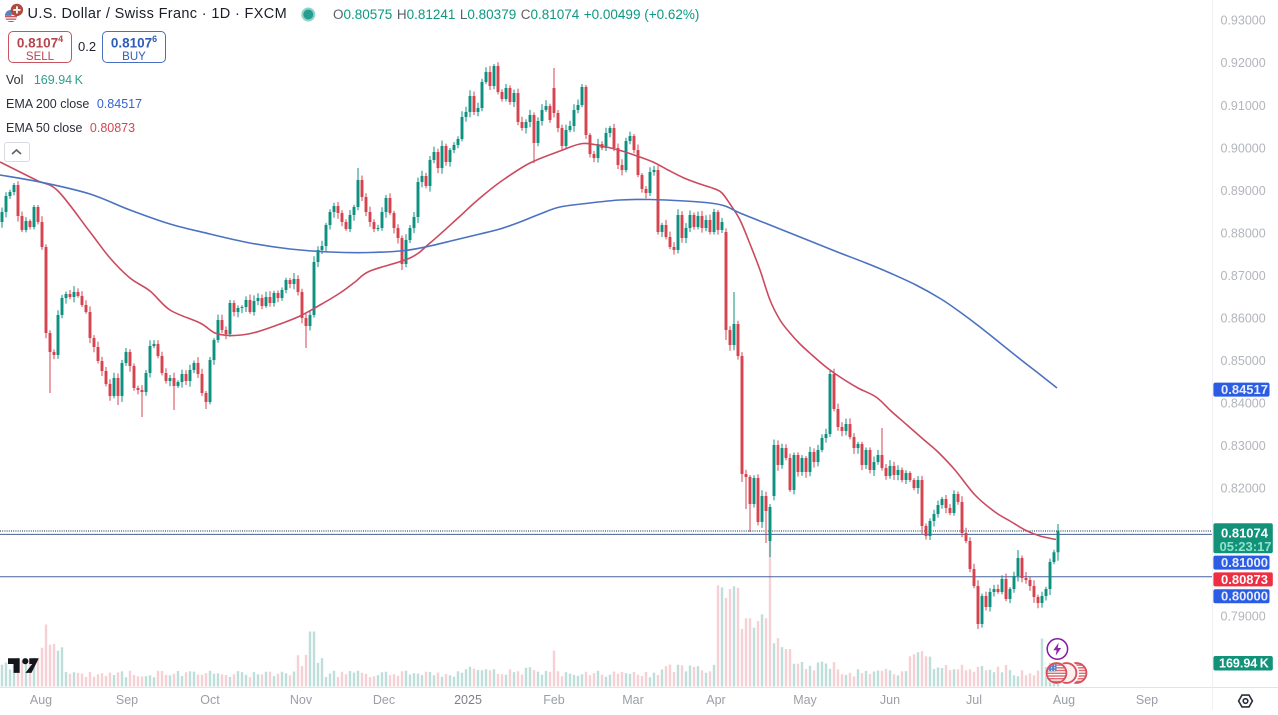 This screenshot has height=715, width=1278. I want to click on svg-text: 0.81000, so click(1244, 562).